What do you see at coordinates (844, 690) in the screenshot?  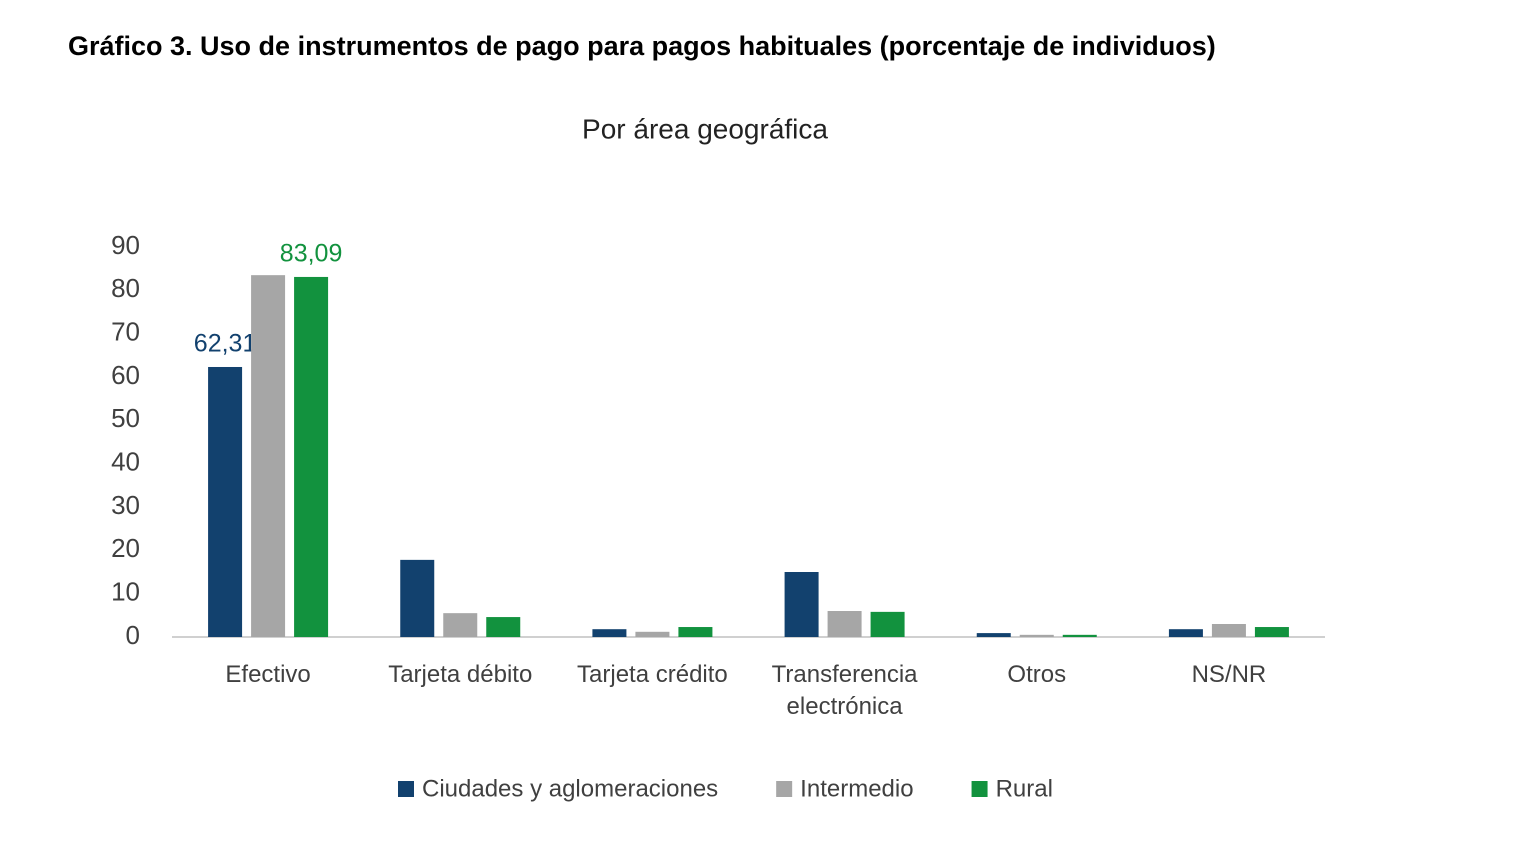 I see `x-tick-label: Transferencia electrónica` at bounding box center [844, 690].